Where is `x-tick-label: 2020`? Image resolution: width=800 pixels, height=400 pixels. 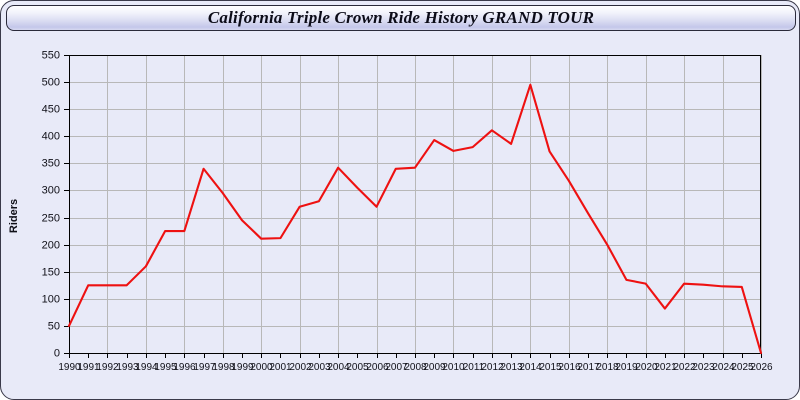
x-tick-label: 2020 is located at coordinates (646, 367).